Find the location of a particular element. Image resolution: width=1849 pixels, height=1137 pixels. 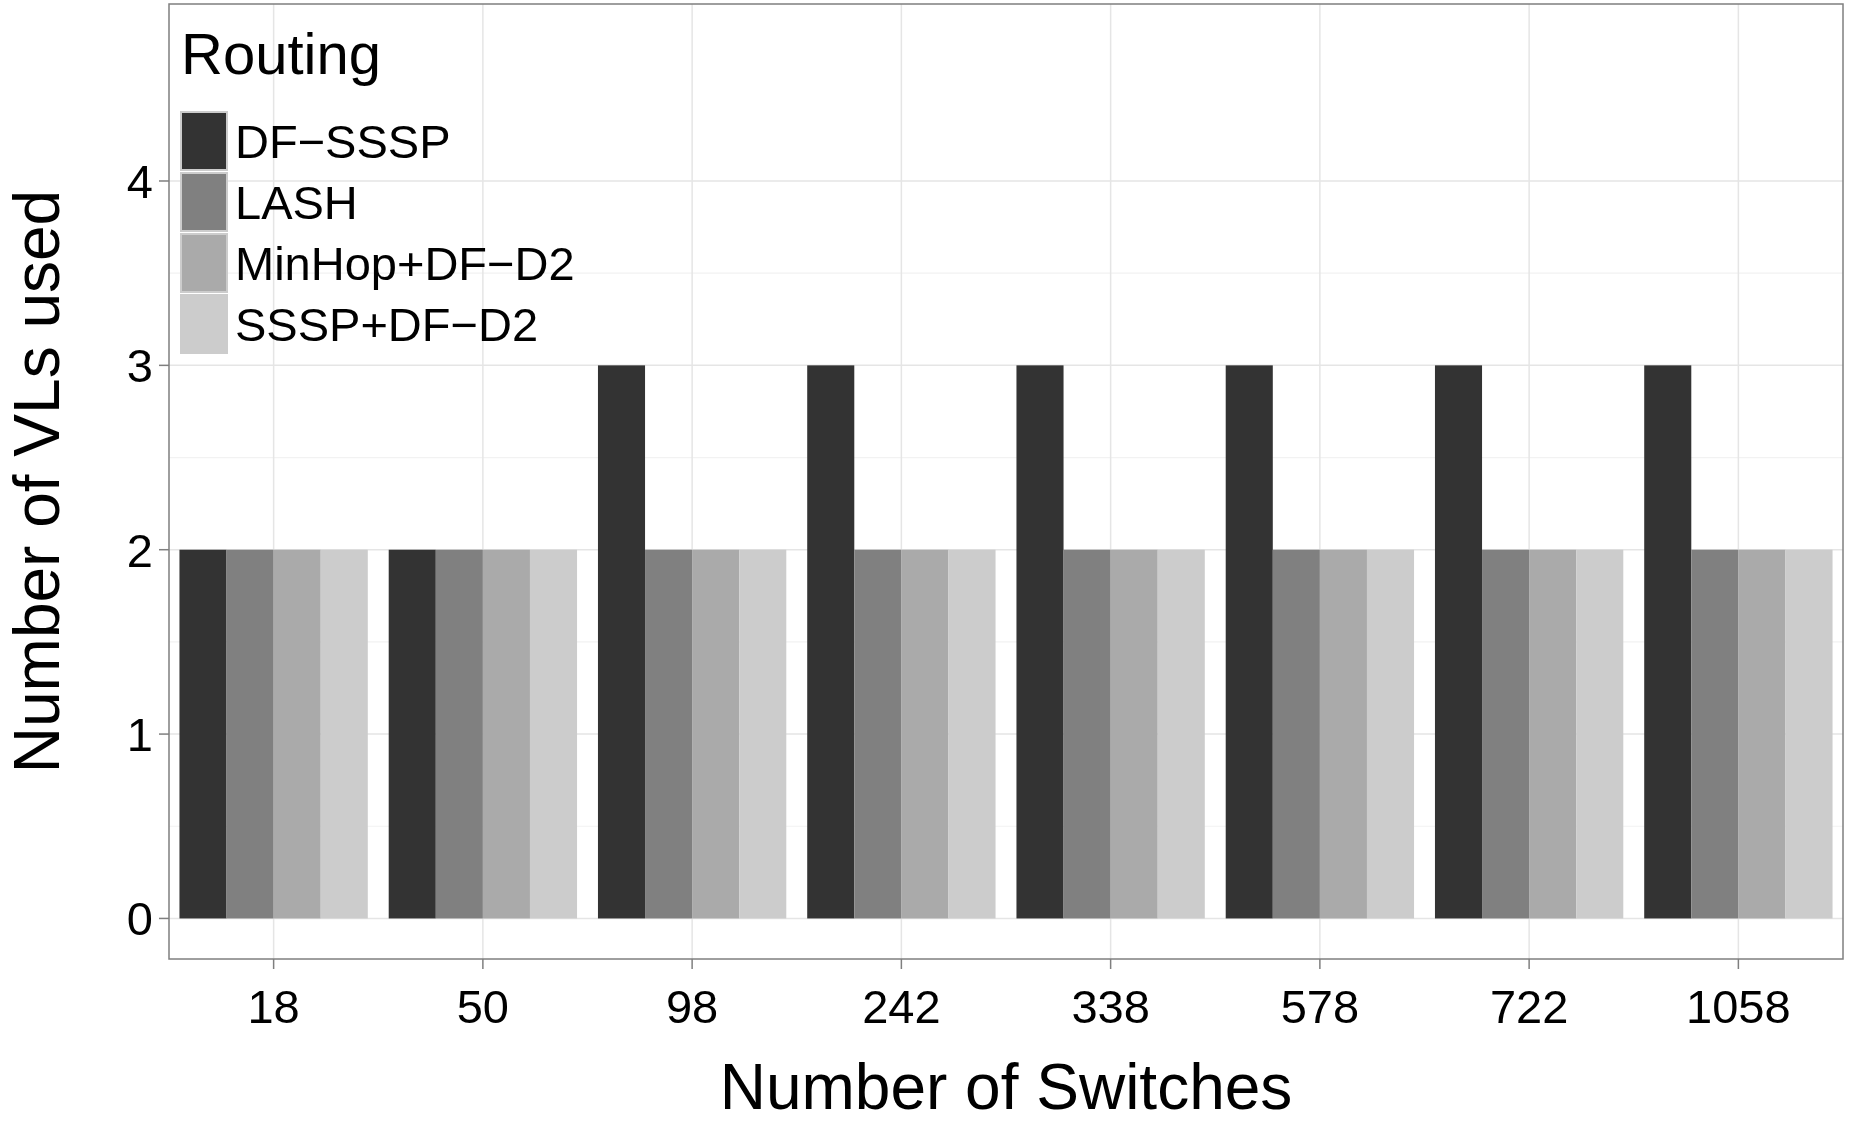

x-tick-label: 242 is located at coordinates (901, 1006).